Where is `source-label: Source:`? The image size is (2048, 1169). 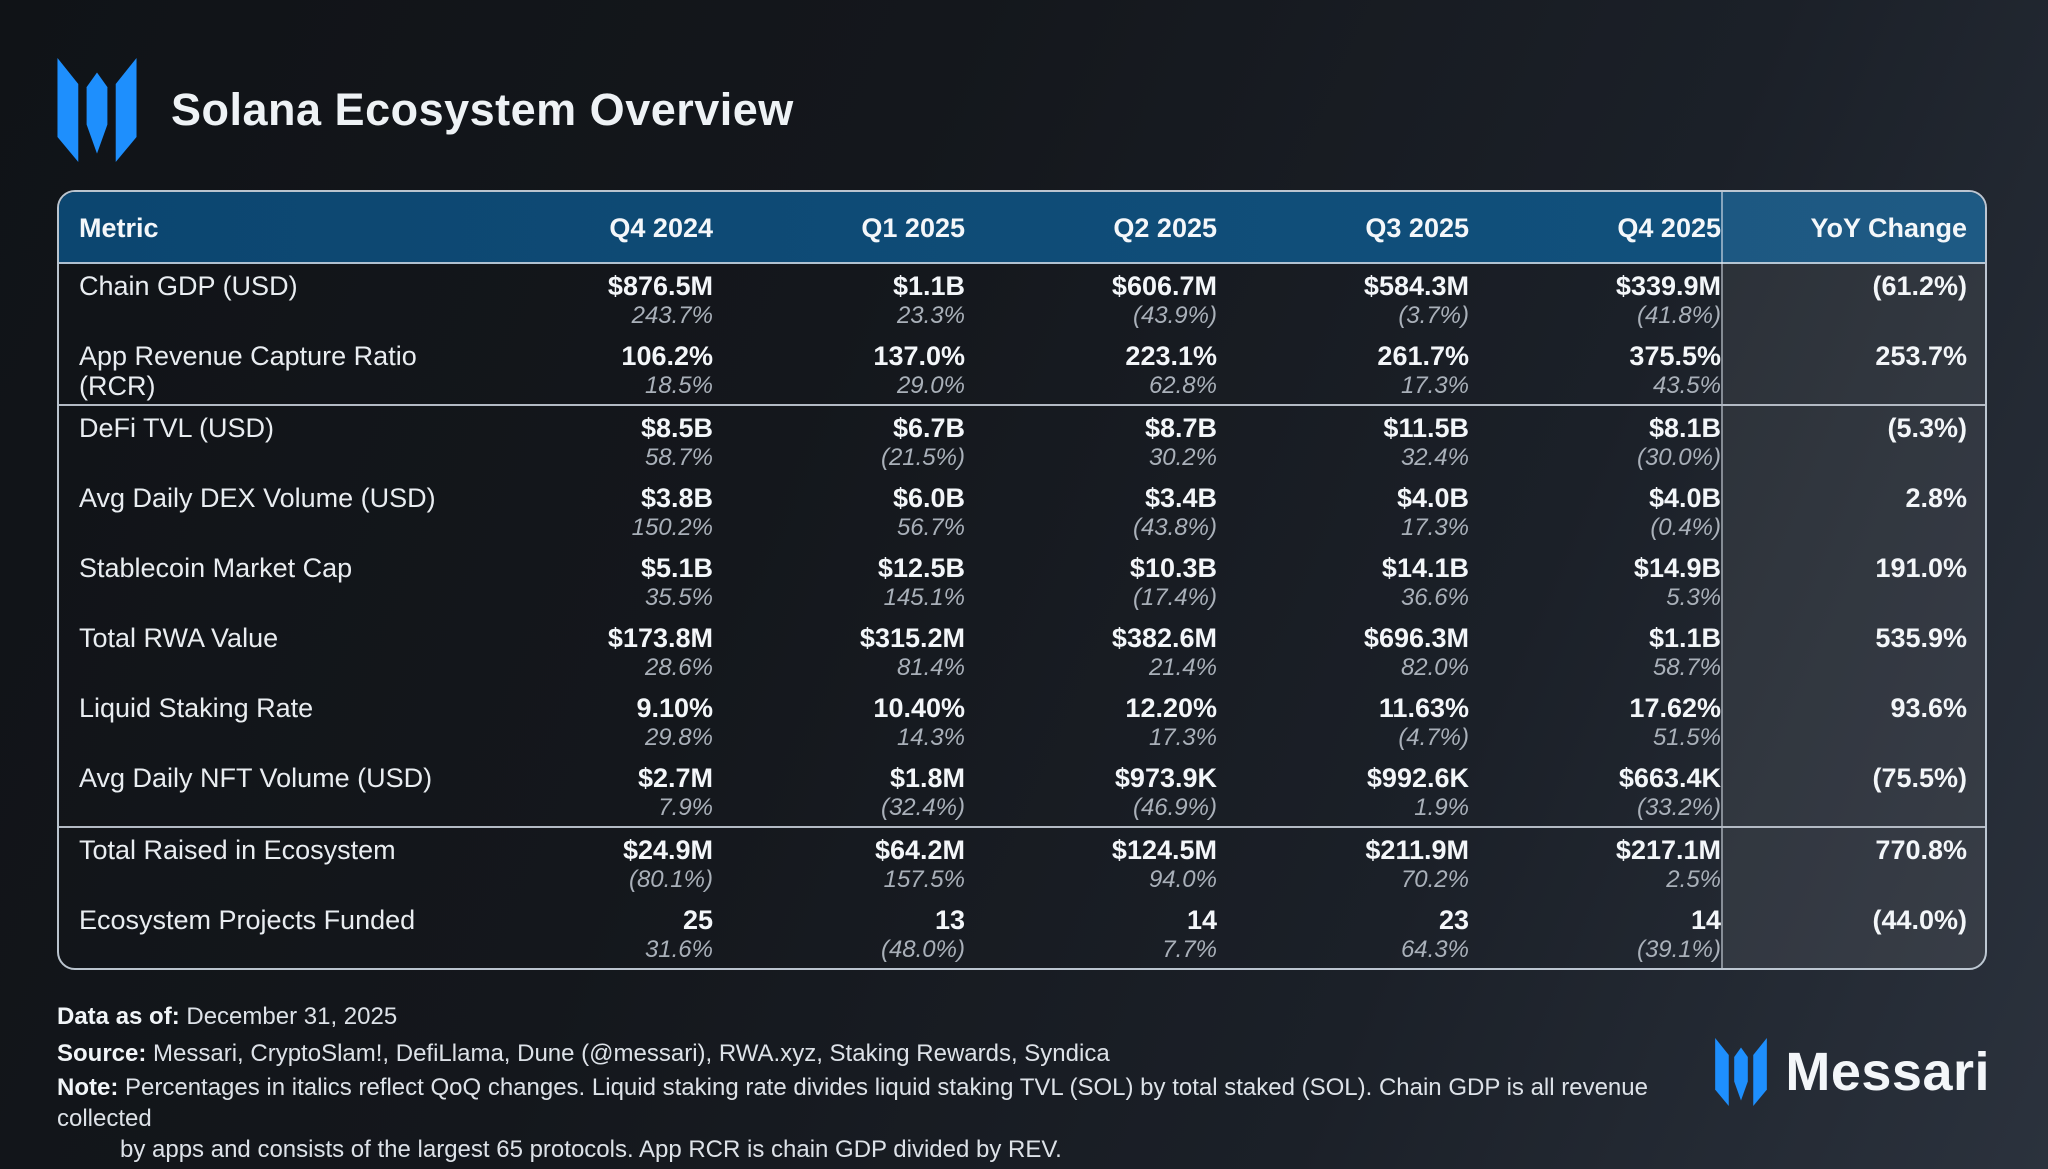
source-label: Source: is located at coordinates (102, 1053).